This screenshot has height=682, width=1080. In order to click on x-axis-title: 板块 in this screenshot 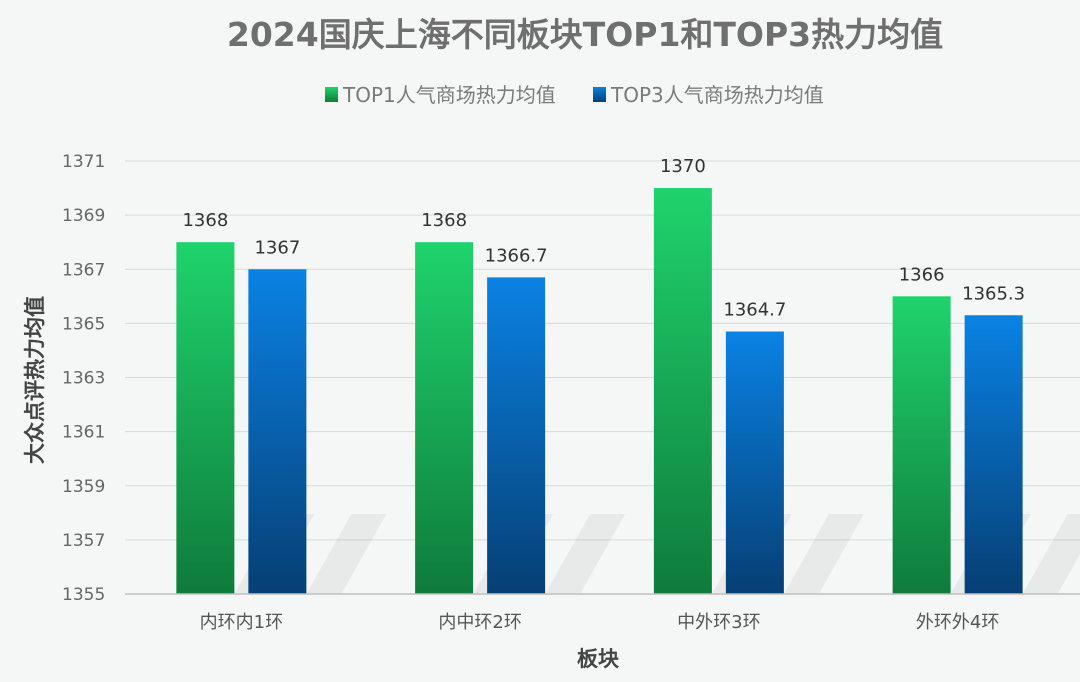, I will do `click(598, 659)`.